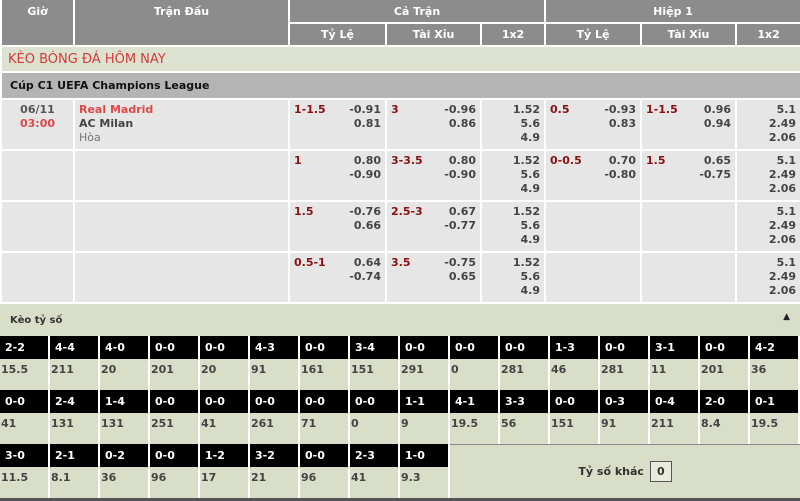  What do you see at coordinates (774, 347) in the screenshot?
I see `score-label: 4-2` at bounding box center [774, 347].